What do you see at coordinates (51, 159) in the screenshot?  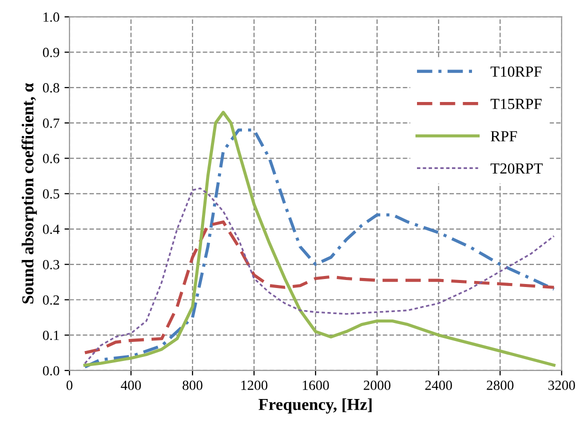 I see `y-tick-label: 0.6` at bounding box center [51, 159].